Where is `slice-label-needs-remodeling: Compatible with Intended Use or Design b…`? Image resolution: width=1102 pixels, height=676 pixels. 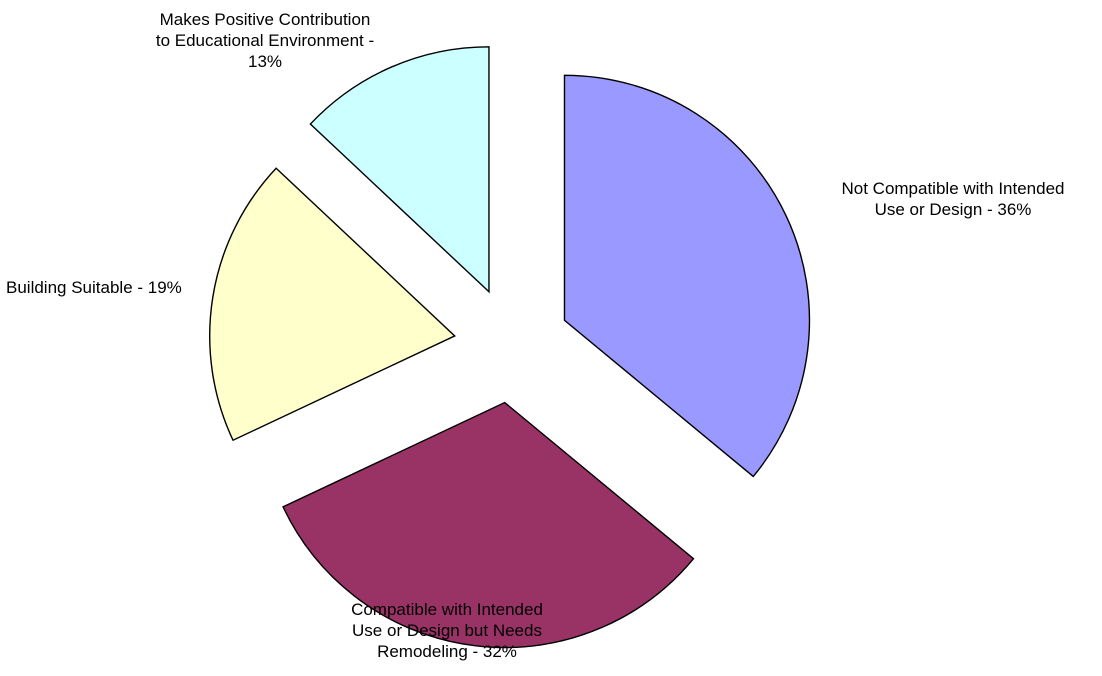 slice-label-needs-remodeling: Compatible with Intended Use or Design b… is located at coordinates (447, 630).